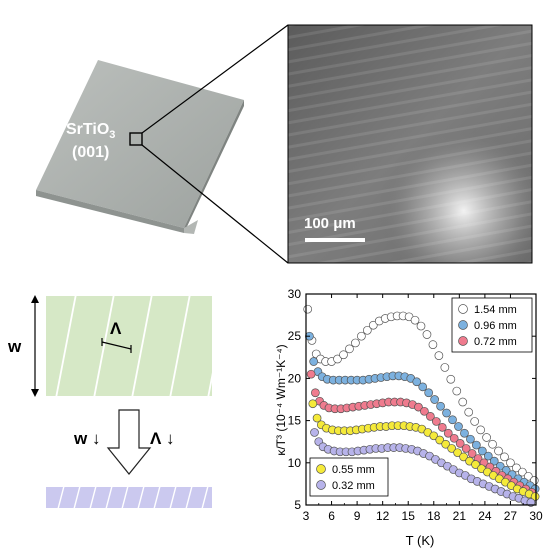 This screenshot has height=555, width=550. Describe the element at coordinates (306, 516) in the screenshot. I see `x-tick-label: 3` at that location.